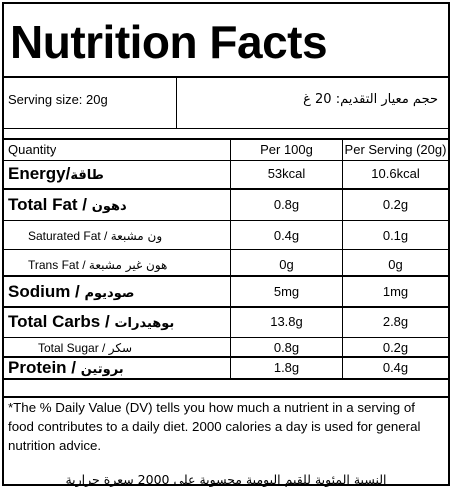  Describe the element at coordinates (286, 291) in the screenshot. I see `row-sodium-per100: 5mg` at that location.